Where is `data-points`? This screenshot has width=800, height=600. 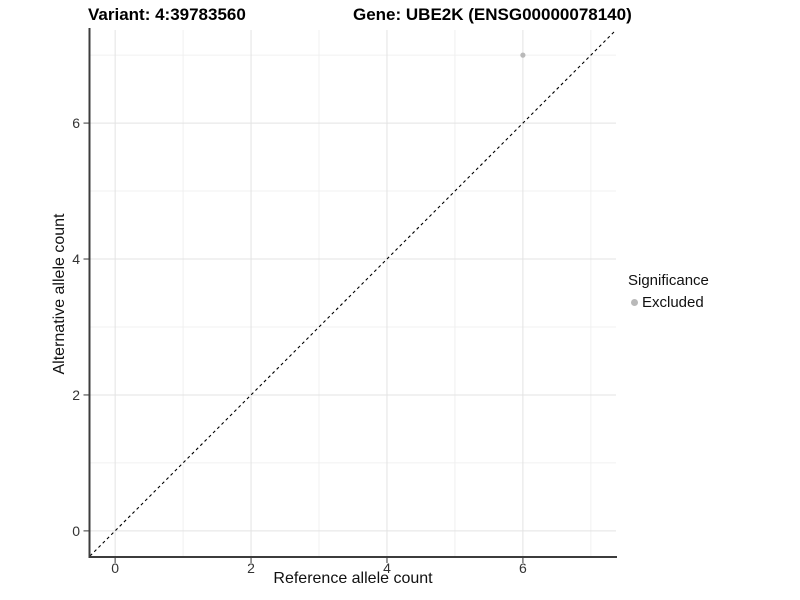 data-points is located at coordinates (523, 55).